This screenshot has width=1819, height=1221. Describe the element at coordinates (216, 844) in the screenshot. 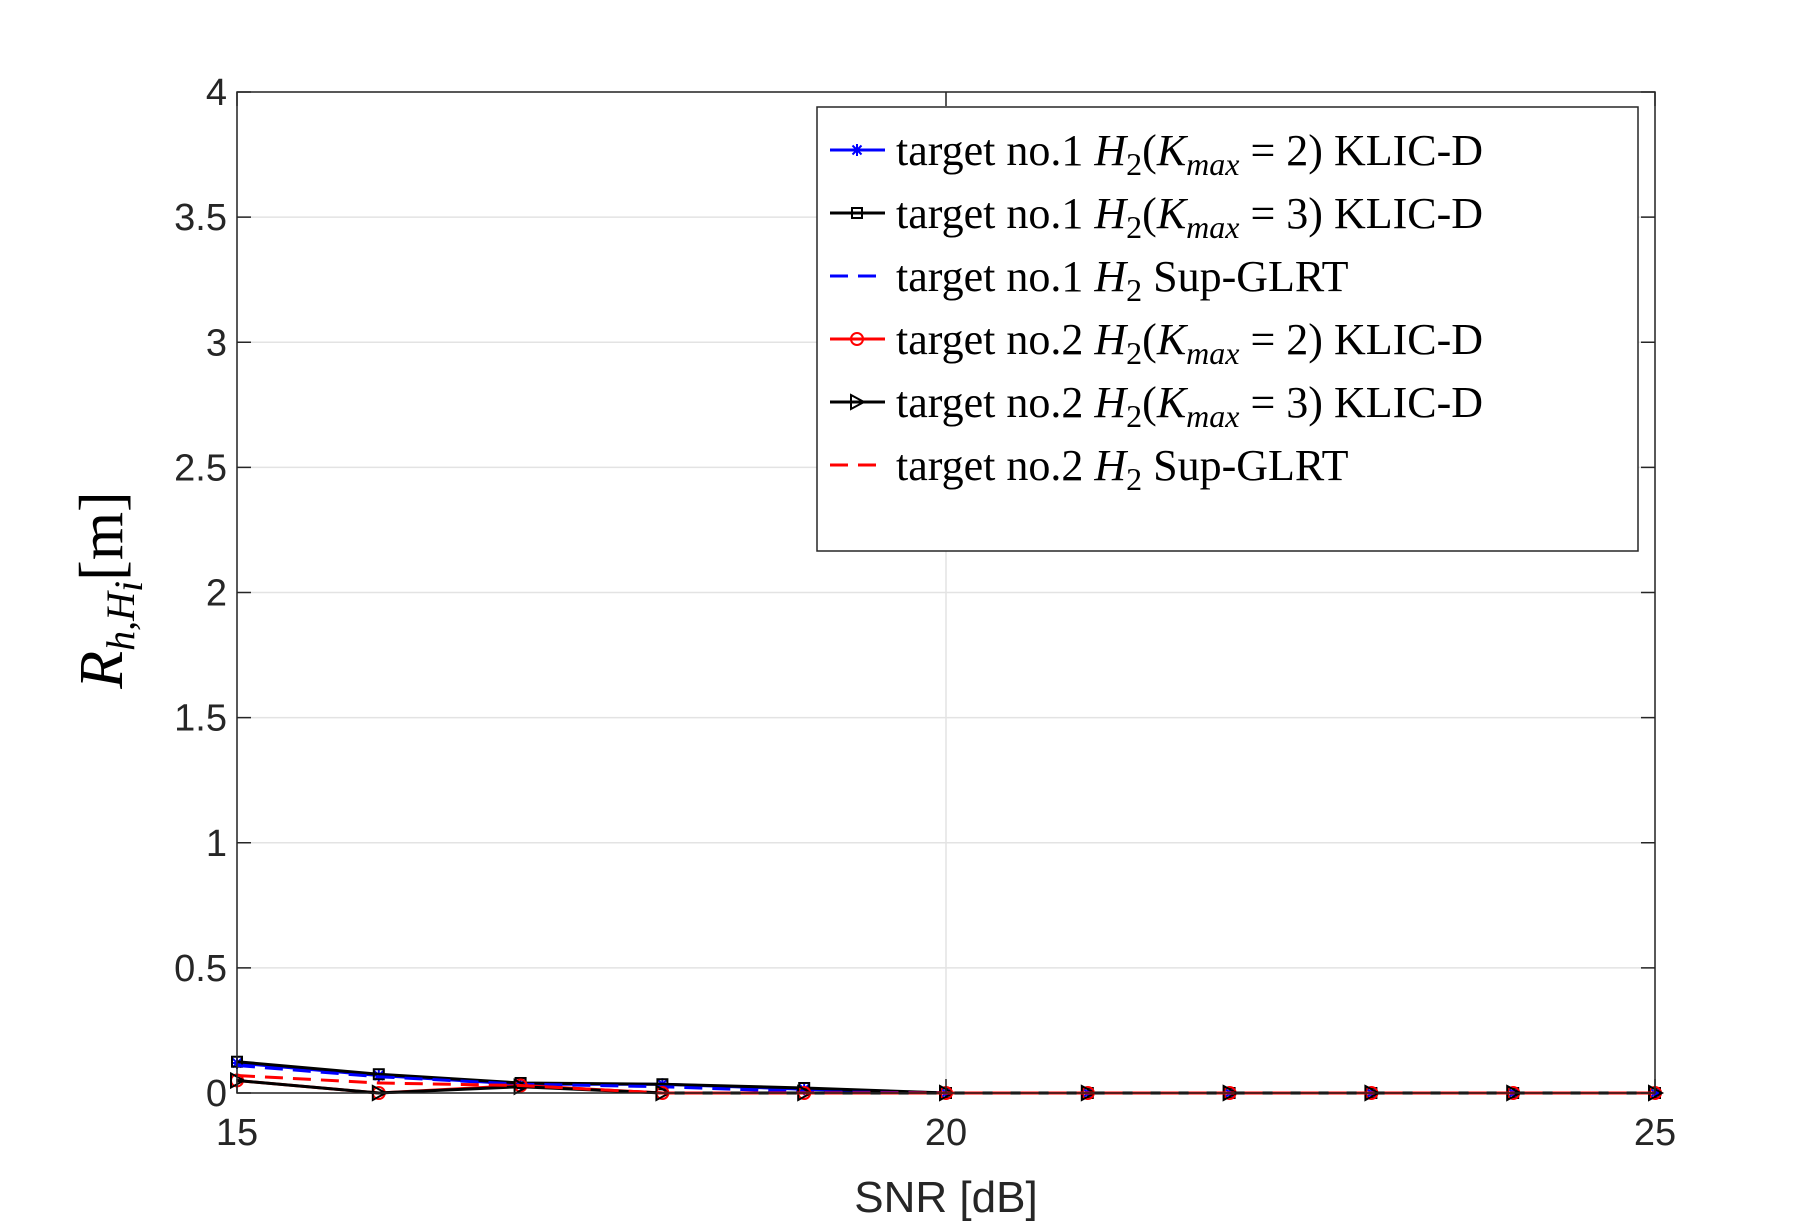

I see `y-tick-label: 1` at that location.